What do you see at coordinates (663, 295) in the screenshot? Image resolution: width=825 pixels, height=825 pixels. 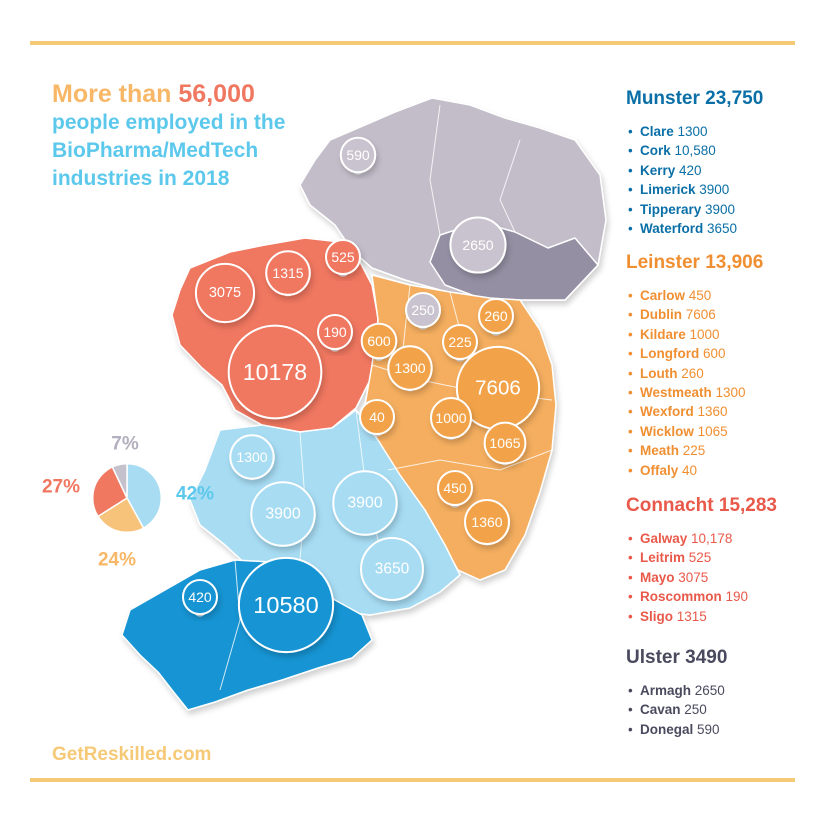 I see `county-name: Carlow` at bounding box center [663, 295].